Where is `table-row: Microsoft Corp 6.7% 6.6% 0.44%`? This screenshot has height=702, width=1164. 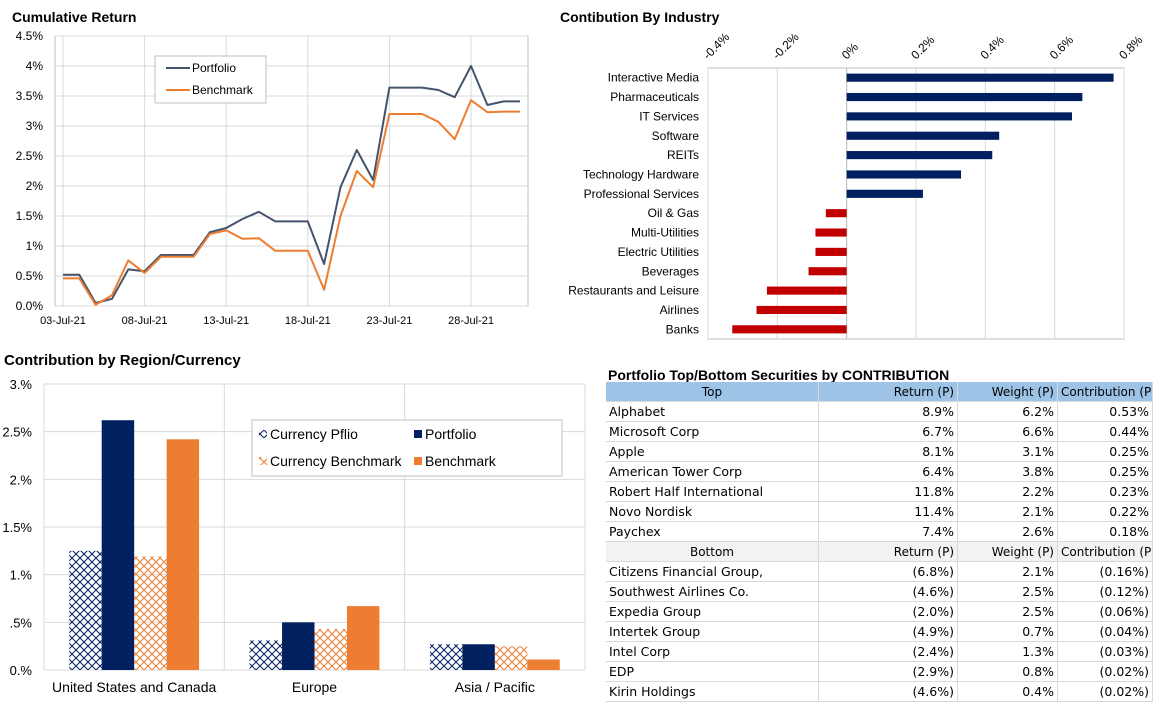
table-row: Microsoft Corp 6.7% 6.6% 0.44% is located at coordinates (879, 431).